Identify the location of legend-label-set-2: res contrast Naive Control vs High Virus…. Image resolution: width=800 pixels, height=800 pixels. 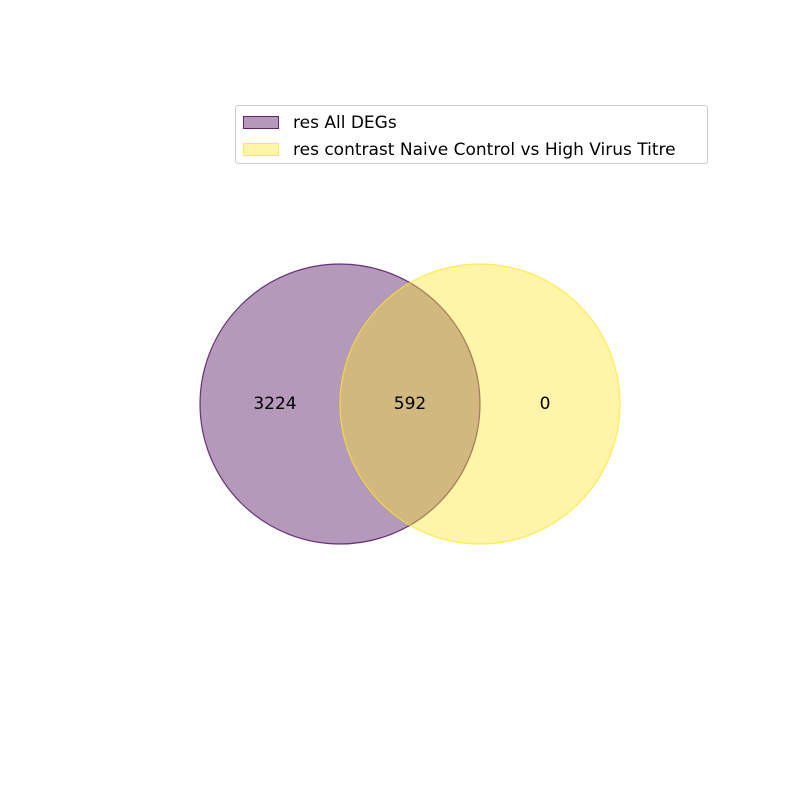
(484, 149).